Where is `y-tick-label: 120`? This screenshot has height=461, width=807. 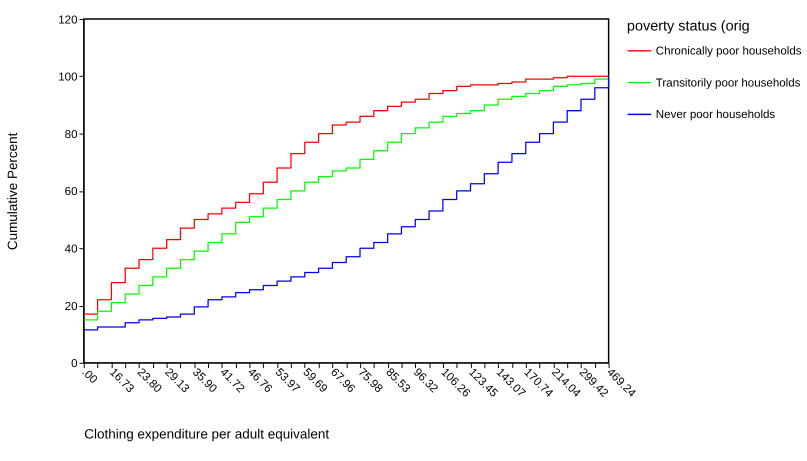
y-tick-label: 120 is located at coordinates (68, 20).